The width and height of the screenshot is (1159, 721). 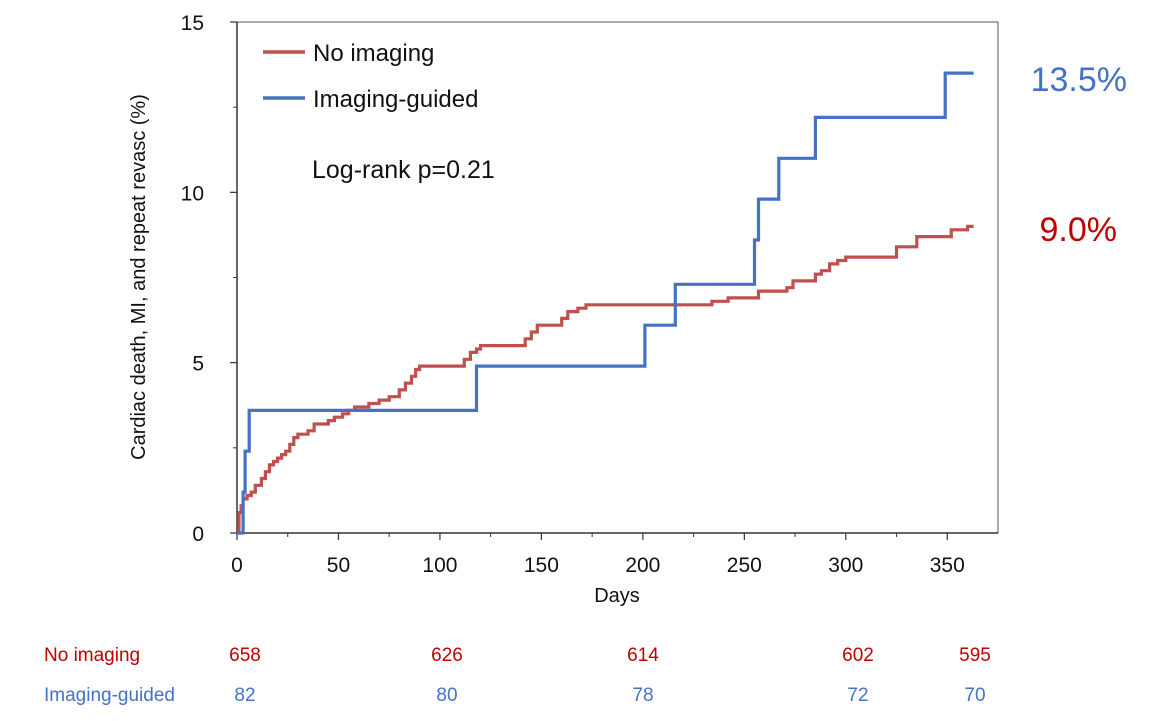 I want to click on x-tick-label: 300, so click(x=845, y=565).